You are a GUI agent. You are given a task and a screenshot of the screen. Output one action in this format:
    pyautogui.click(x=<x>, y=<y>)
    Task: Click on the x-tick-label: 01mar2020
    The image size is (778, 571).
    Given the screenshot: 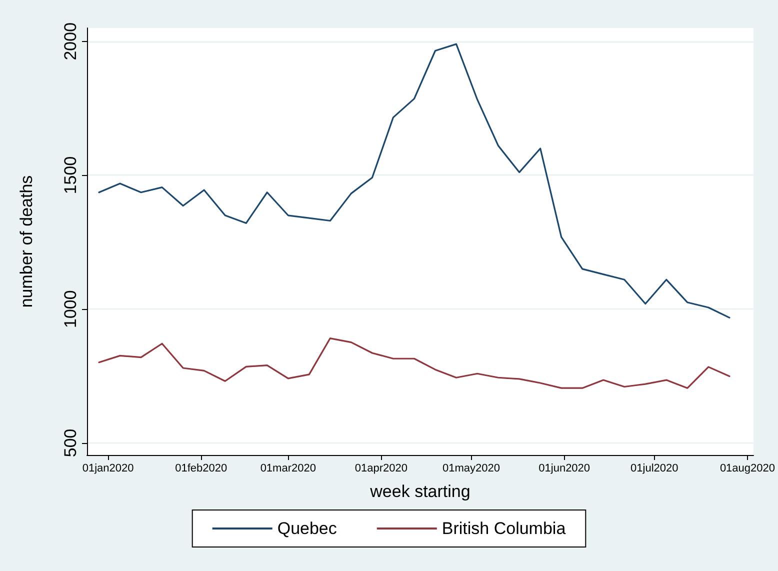 What is the action you would take?
    pyautogui.click(x=288, y=468)
    